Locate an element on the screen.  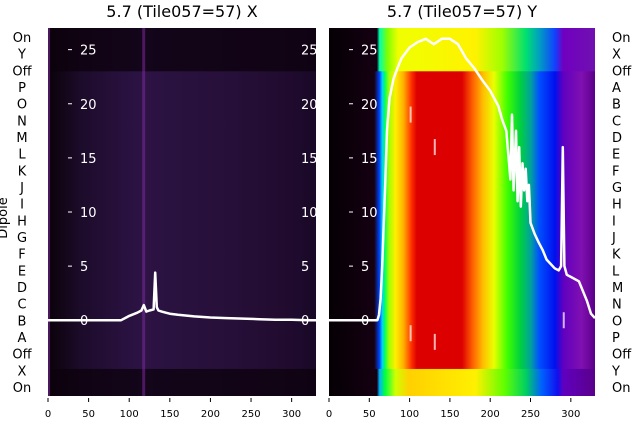
x-dipole-label-11: I is located at coordinates (22, 205).